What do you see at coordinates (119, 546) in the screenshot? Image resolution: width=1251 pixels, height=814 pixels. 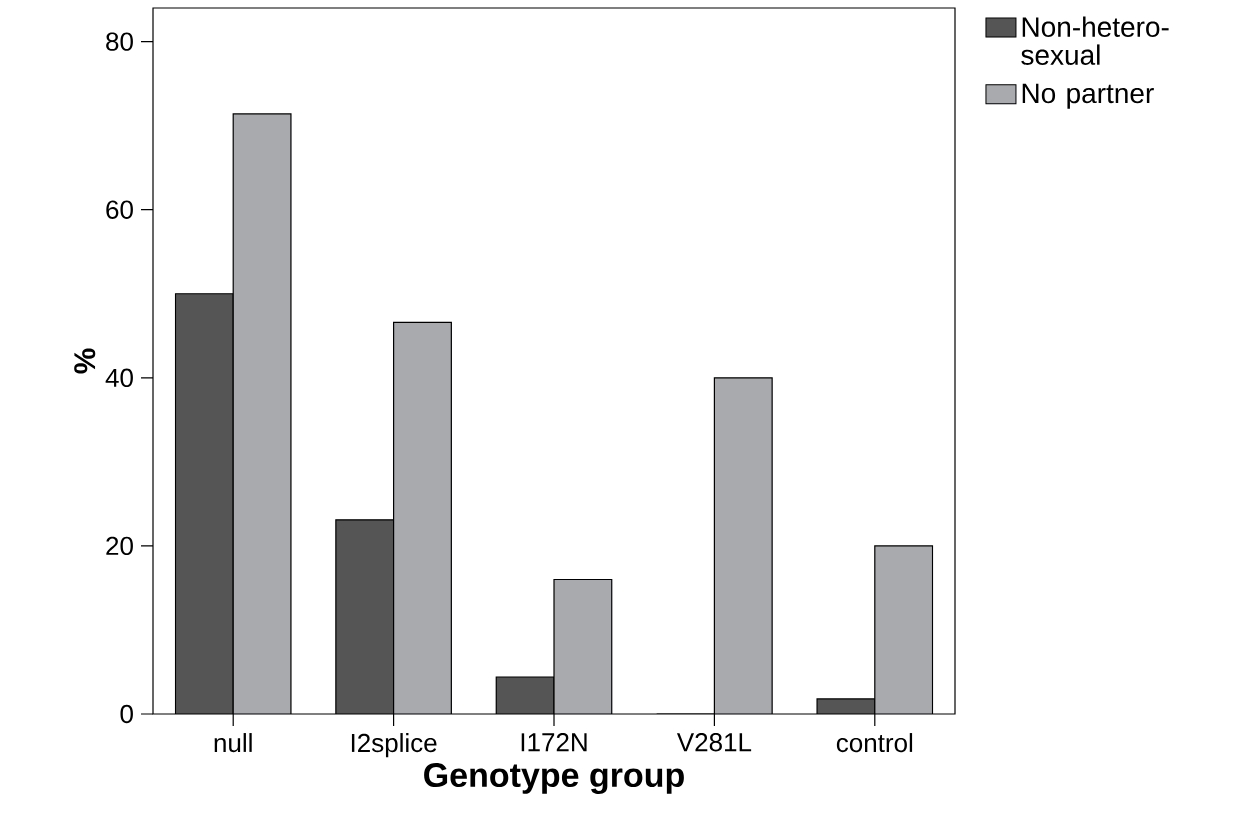 I see `y-tick-label: 20` at bounding box center [119, 546].